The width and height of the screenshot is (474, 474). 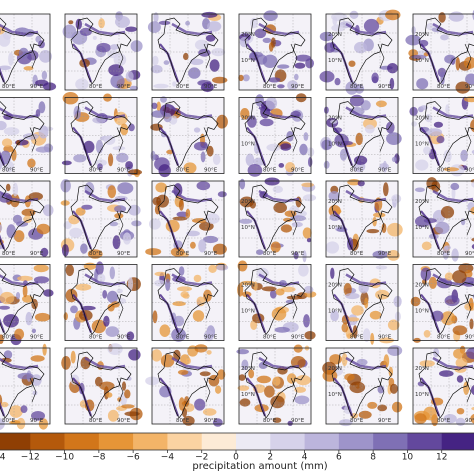 I want to click on colorbar-tick-label: 12, so click(x=441, y=458).